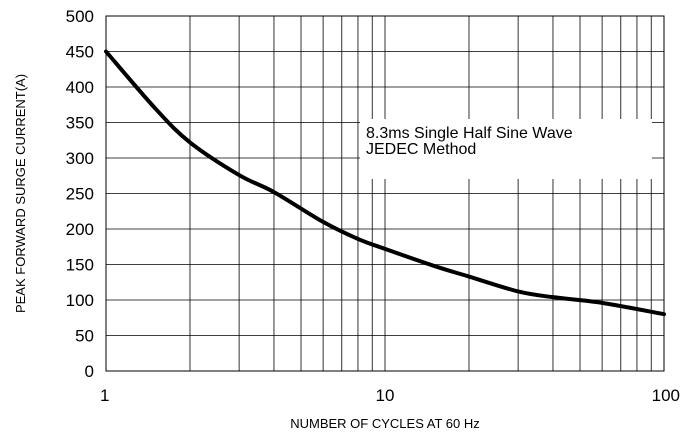 The height and width of the screenshot is (442, 694). What do you see at coordinates (89, 371) in the screenshot?
I see `y-tick-label: 0` at bounding box center [89, 371].